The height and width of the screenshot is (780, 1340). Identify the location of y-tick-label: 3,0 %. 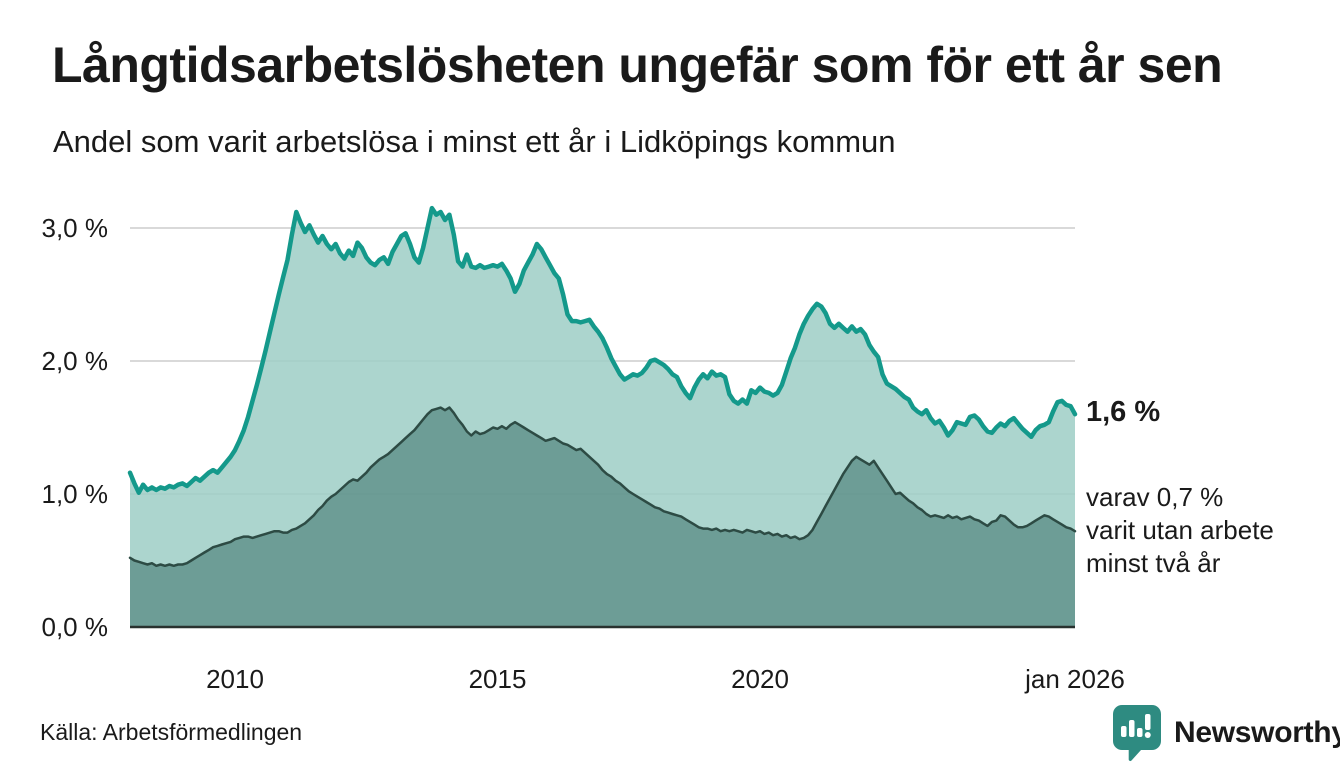
(75, 228).